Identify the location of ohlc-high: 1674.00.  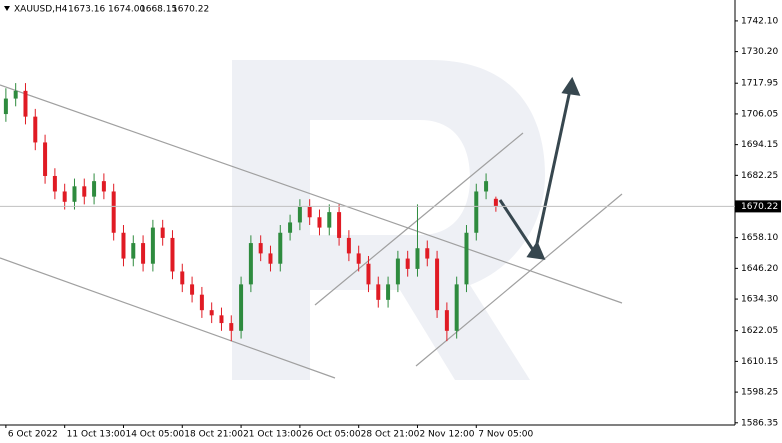
(126, 10).